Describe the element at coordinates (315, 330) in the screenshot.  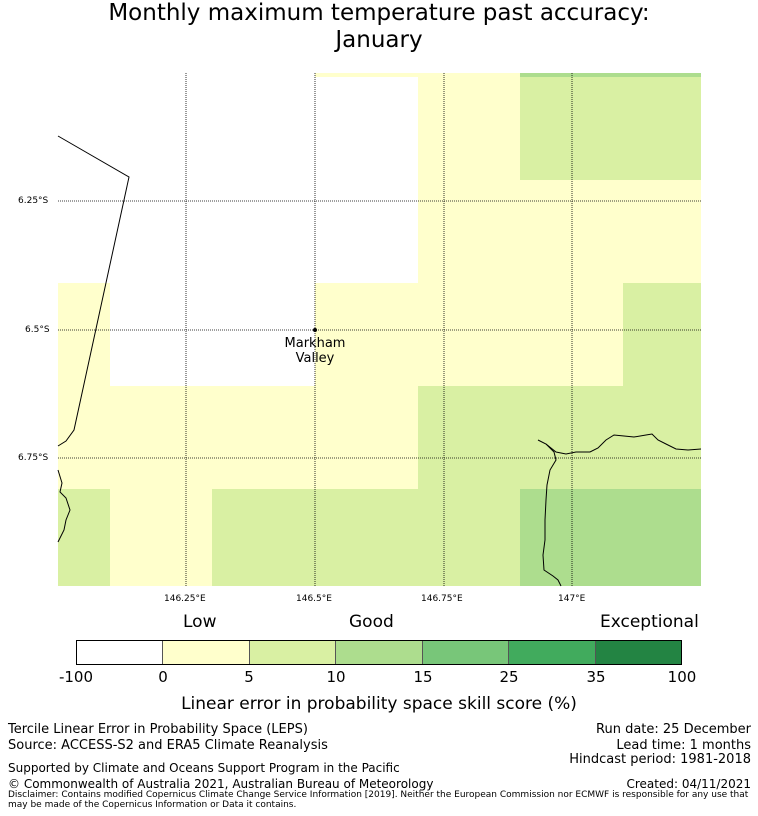
I see `place-marker` at that location.